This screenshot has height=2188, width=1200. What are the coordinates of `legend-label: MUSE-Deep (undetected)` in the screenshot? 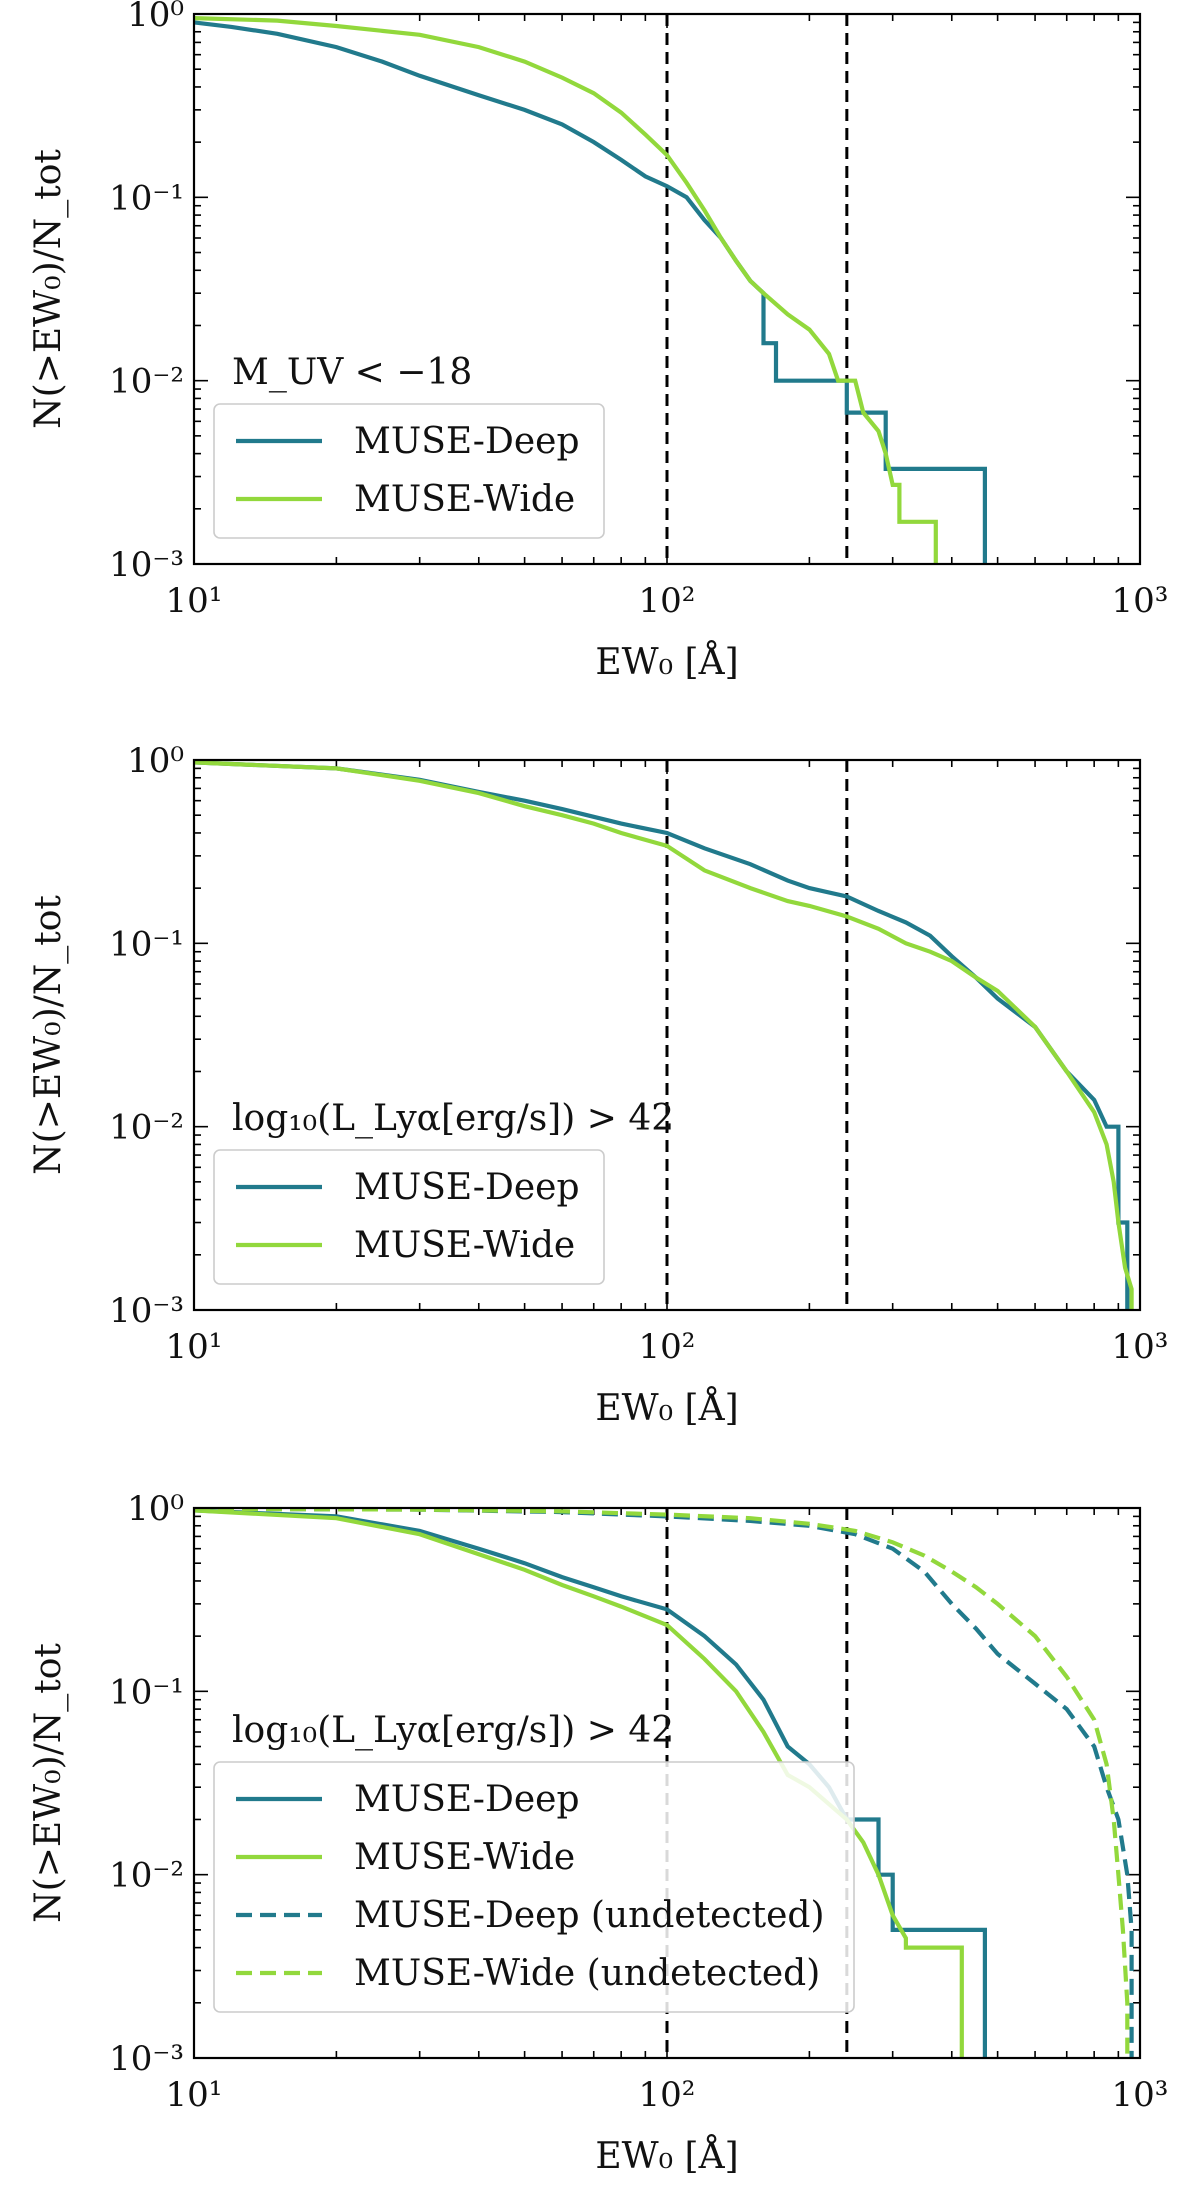 It's located at (589, 1915).